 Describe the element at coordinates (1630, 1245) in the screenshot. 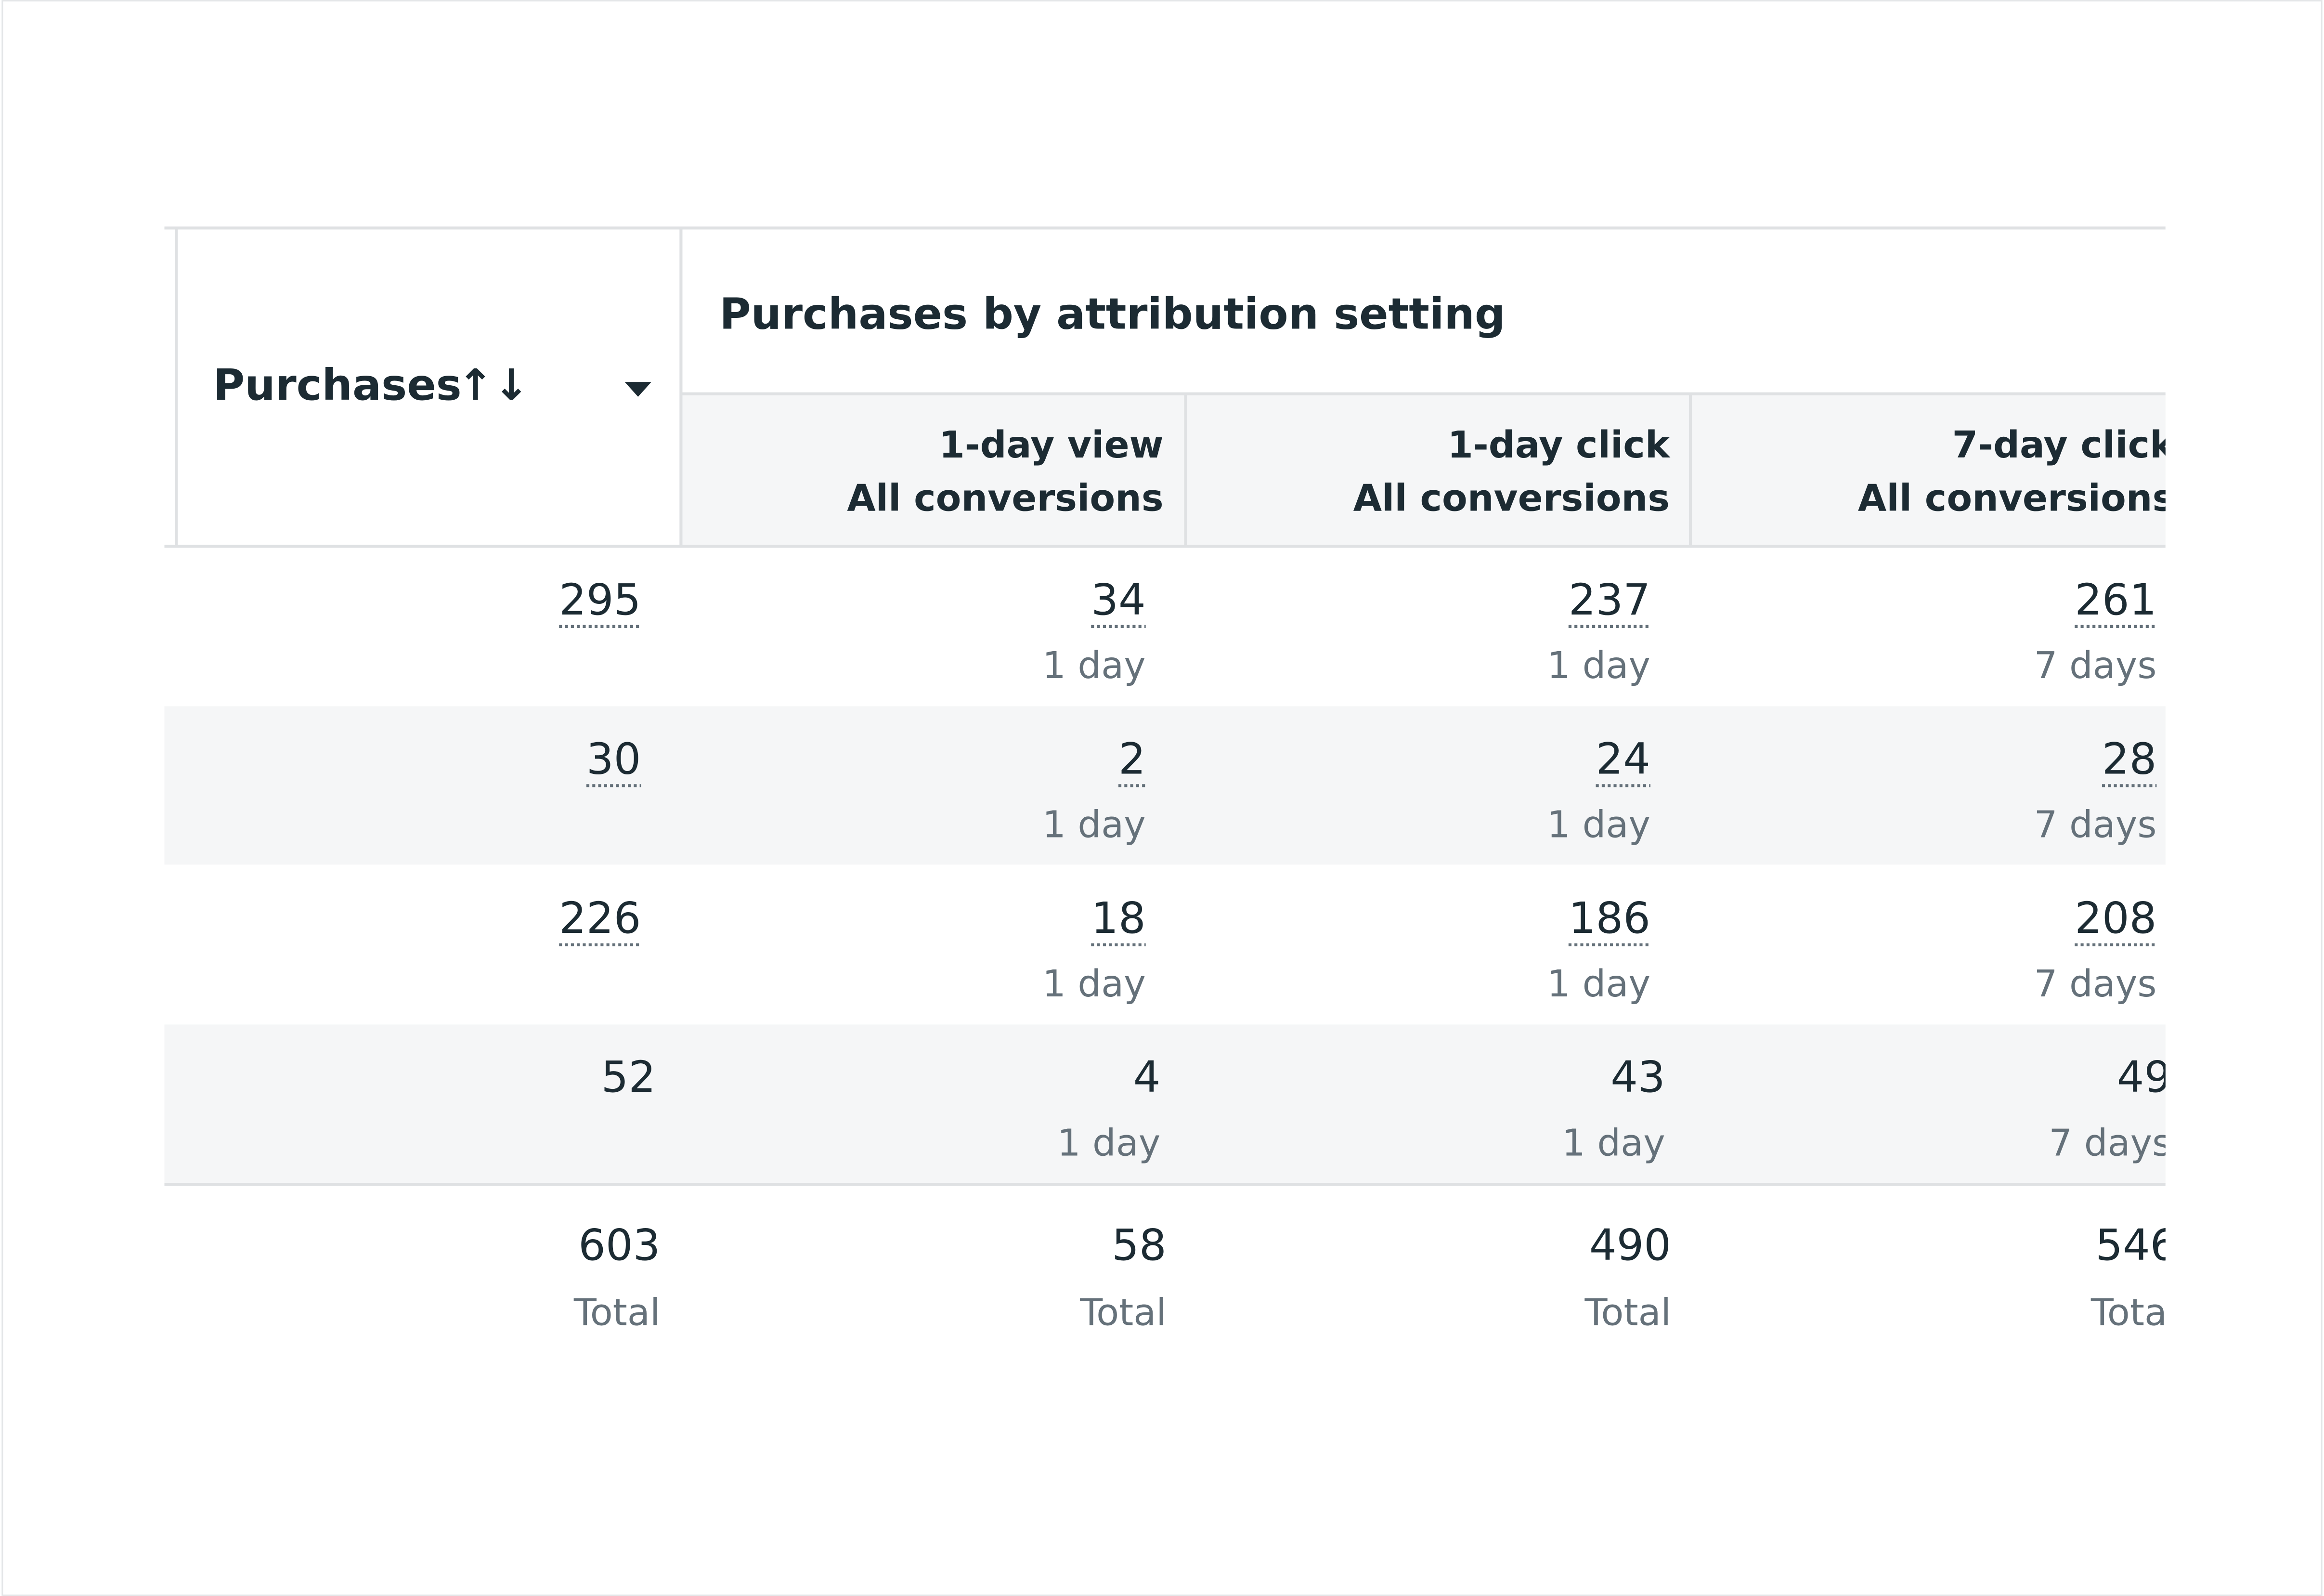

I see `total-value: 490` at that location.